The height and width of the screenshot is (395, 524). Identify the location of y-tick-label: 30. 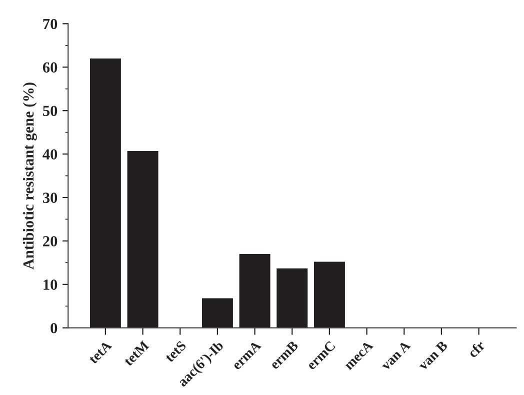
(50, 197).